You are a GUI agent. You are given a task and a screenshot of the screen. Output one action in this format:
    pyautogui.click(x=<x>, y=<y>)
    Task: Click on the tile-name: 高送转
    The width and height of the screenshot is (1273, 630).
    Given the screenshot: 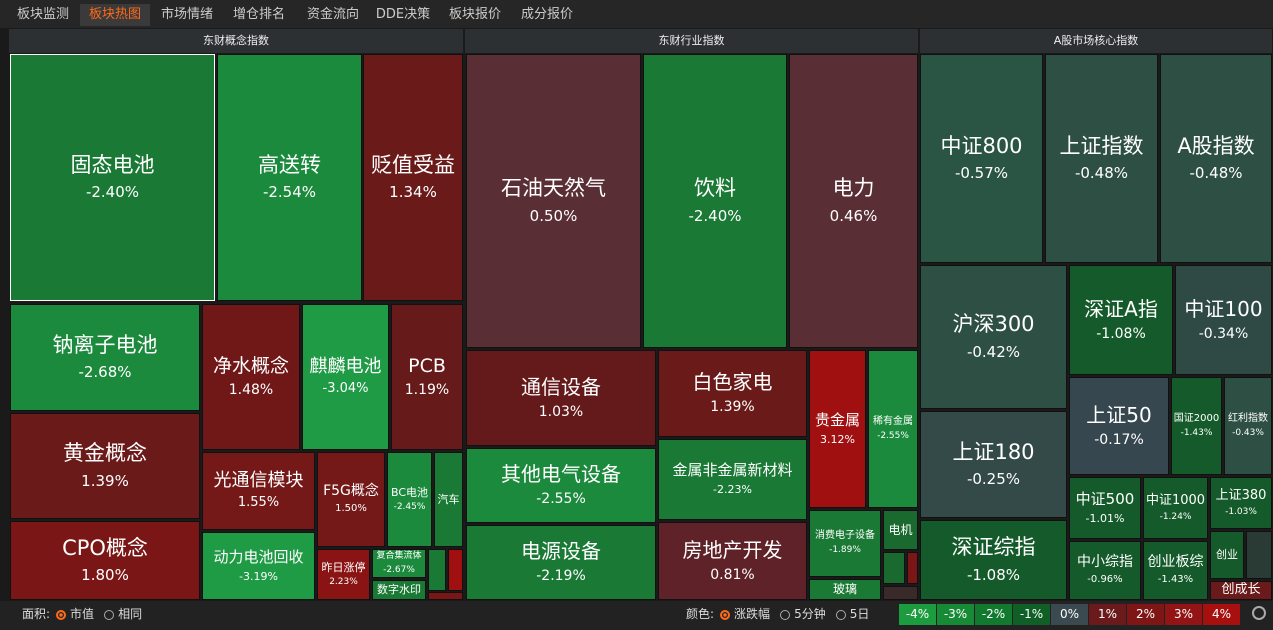 What is the action you would take?
    pyautogui.click(x=289, y=164)
    